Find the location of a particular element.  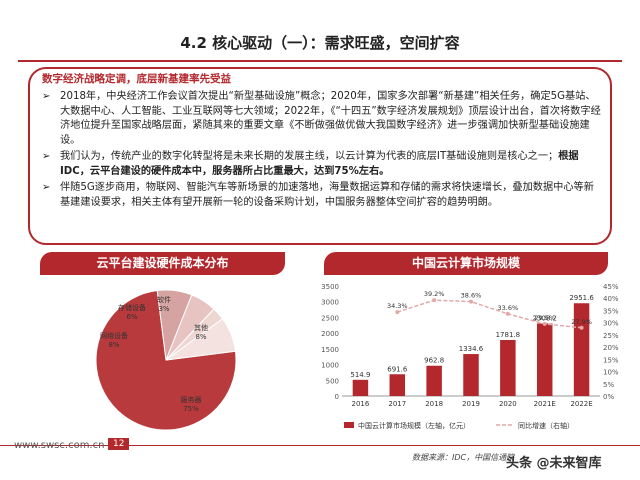

legend-label: 同比增速（右轴） is located at coordinates (546, 425).